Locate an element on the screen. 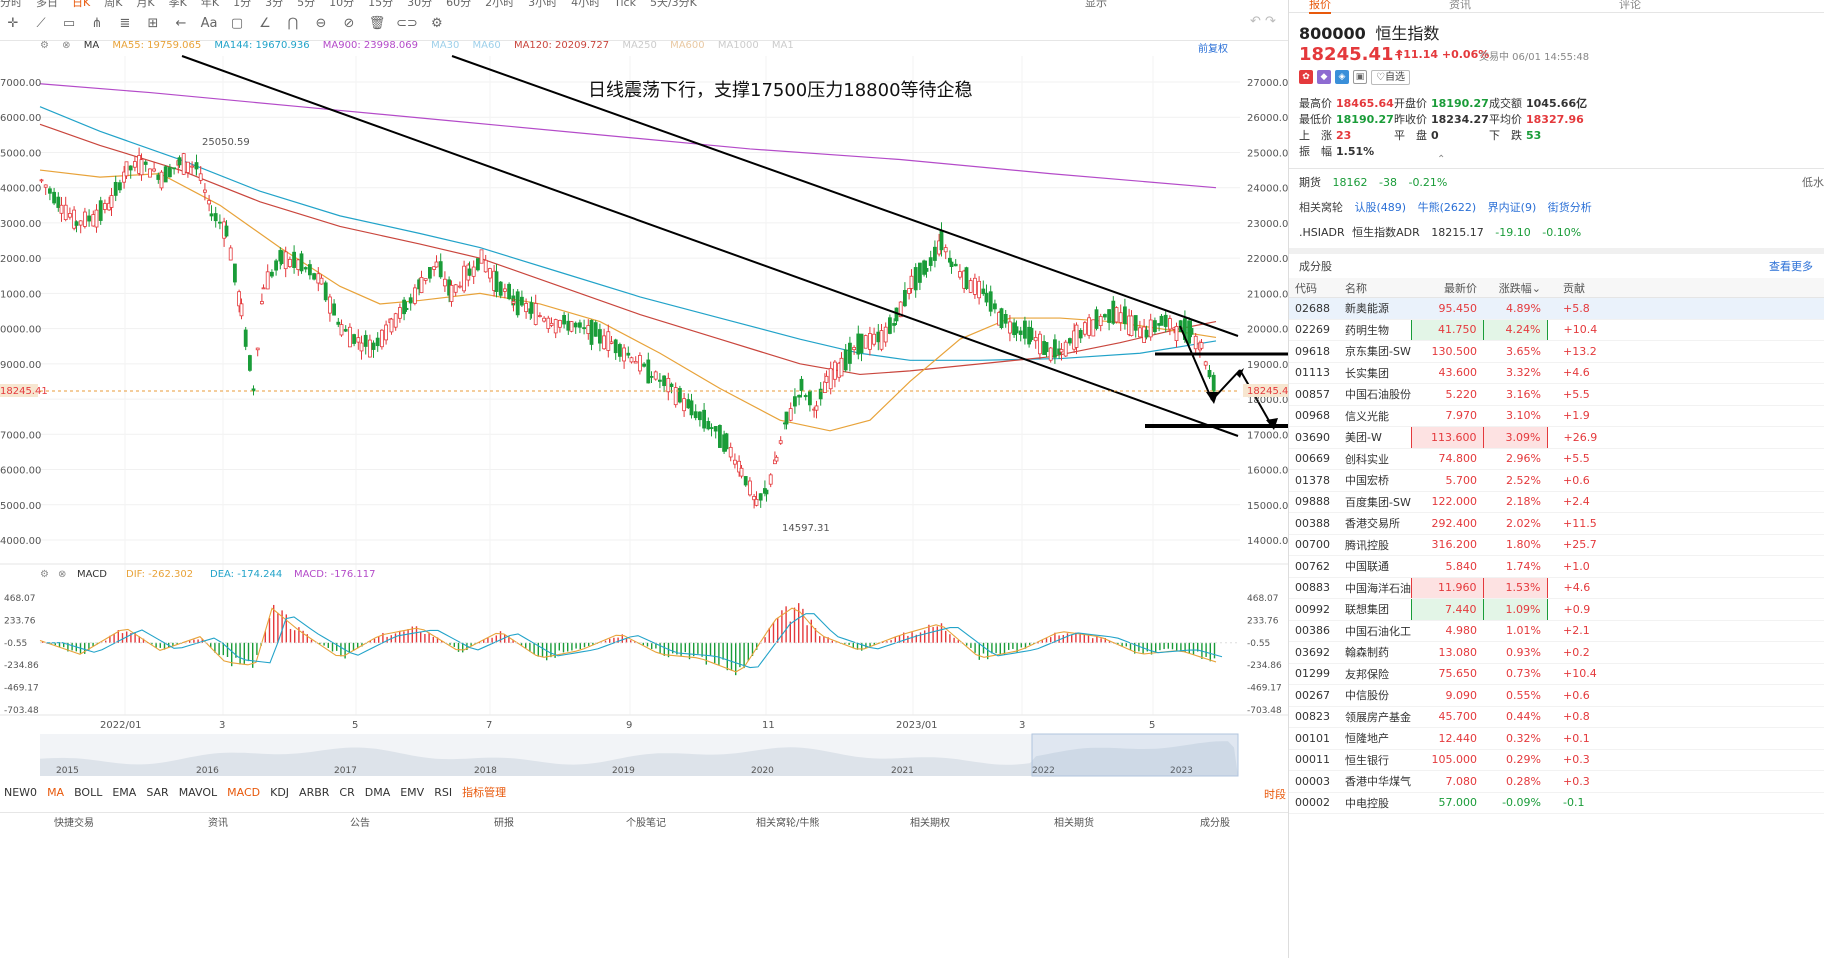  futures-row: 期货 18162 -38 -0.21% 低水 is located at coordinates (1561, 182).